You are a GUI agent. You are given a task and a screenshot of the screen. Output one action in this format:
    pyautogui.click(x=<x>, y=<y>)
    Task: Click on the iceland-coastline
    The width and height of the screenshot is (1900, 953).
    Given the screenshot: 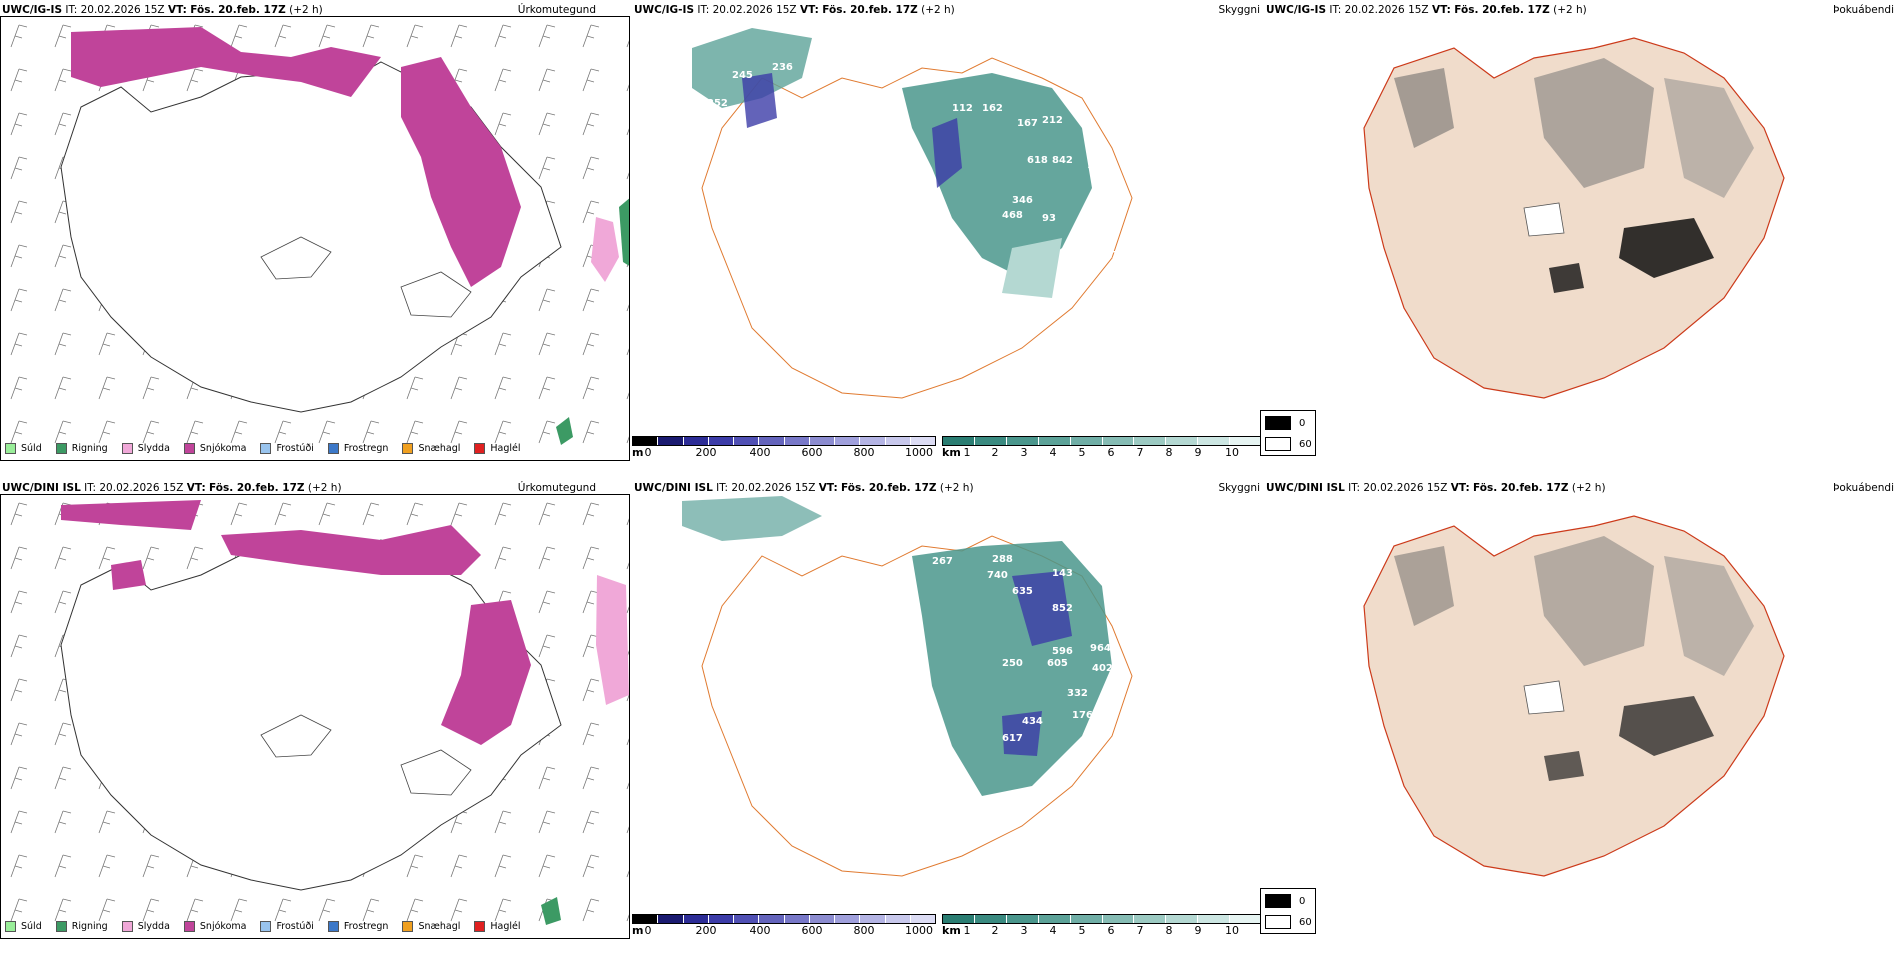 What is the action you would take?
    pyautogui.click(x=311, y=715)
    